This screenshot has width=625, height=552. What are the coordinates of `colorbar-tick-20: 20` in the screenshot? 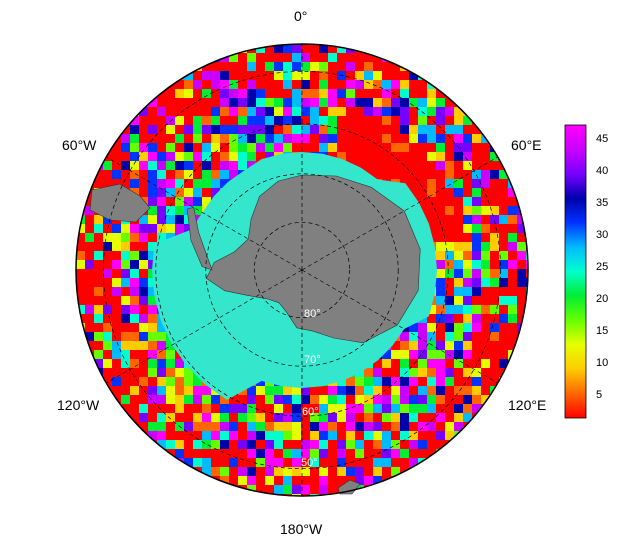 It's located at (602, 299).